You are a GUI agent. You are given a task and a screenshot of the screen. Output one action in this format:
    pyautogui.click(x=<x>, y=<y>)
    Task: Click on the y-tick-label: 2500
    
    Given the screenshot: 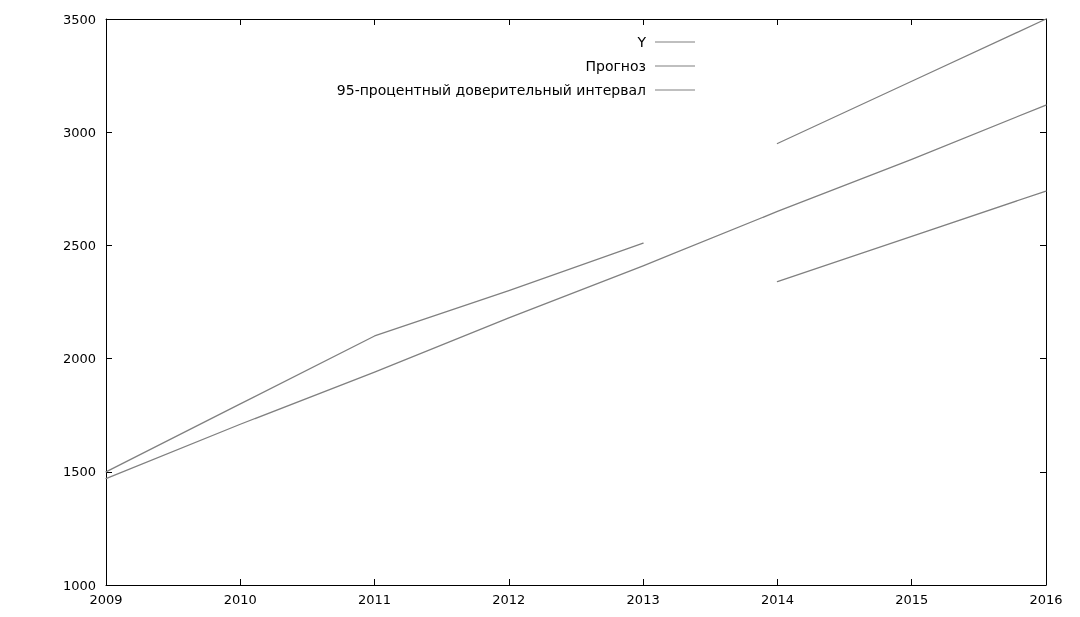 What is the action you would take?
    pyautogui.click(x=79, y=245)
    